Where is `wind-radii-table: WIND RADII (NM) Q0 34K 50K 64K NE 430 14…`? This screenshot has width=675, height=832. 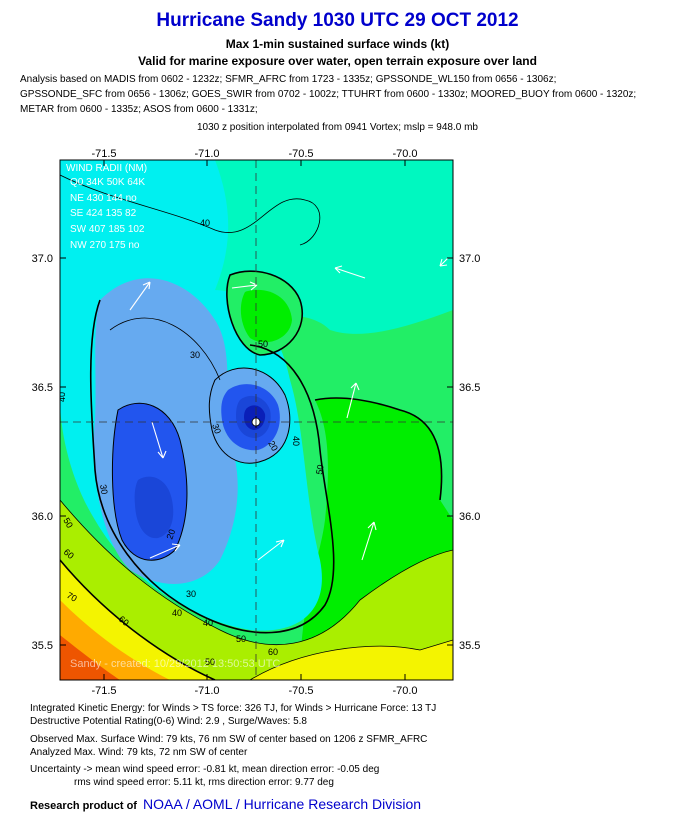
wind-radii-table: WIND RADII (NM) Q0 34K 50K 64K NE 430 14… is located at coordinates (106, 207).